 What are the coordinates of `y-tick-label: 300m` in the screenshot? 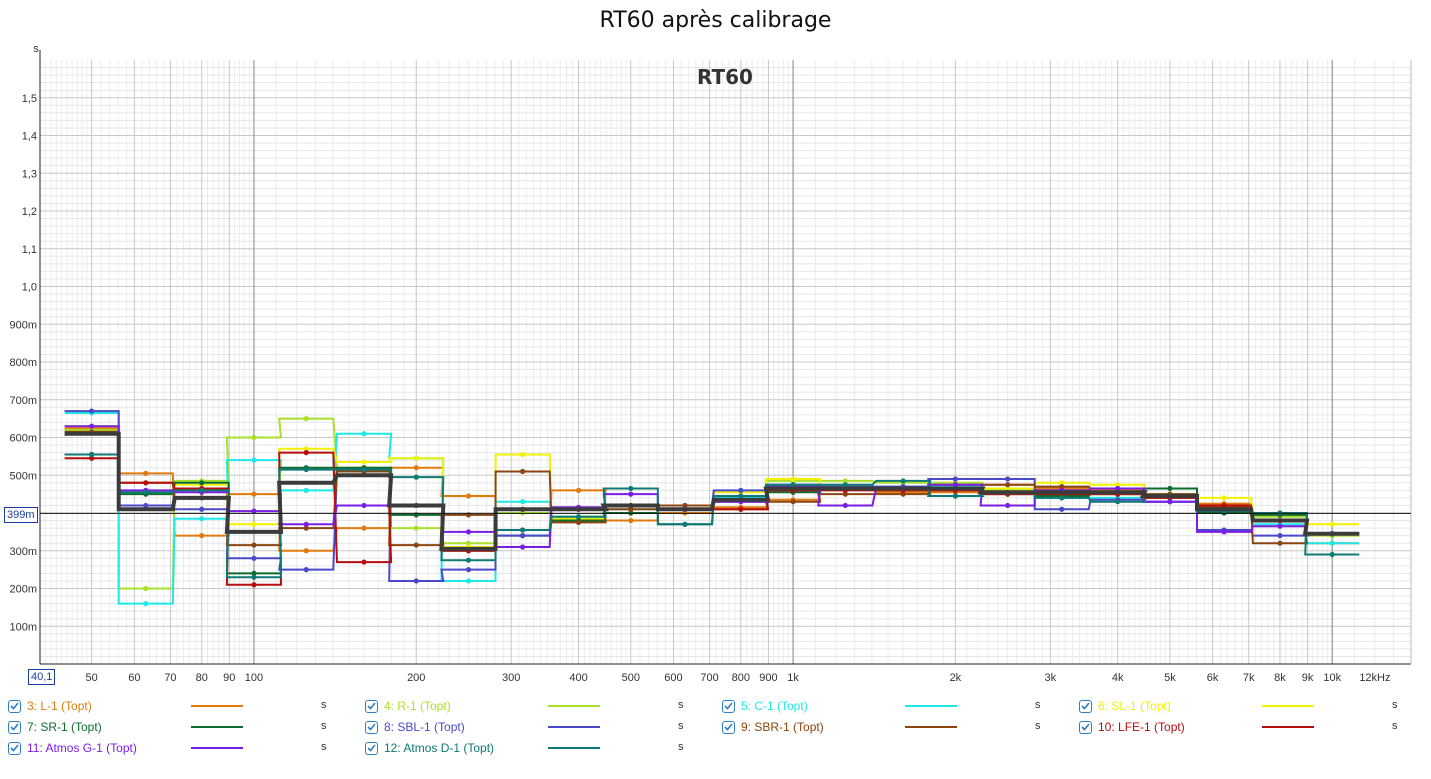 It's located at (23, 552).